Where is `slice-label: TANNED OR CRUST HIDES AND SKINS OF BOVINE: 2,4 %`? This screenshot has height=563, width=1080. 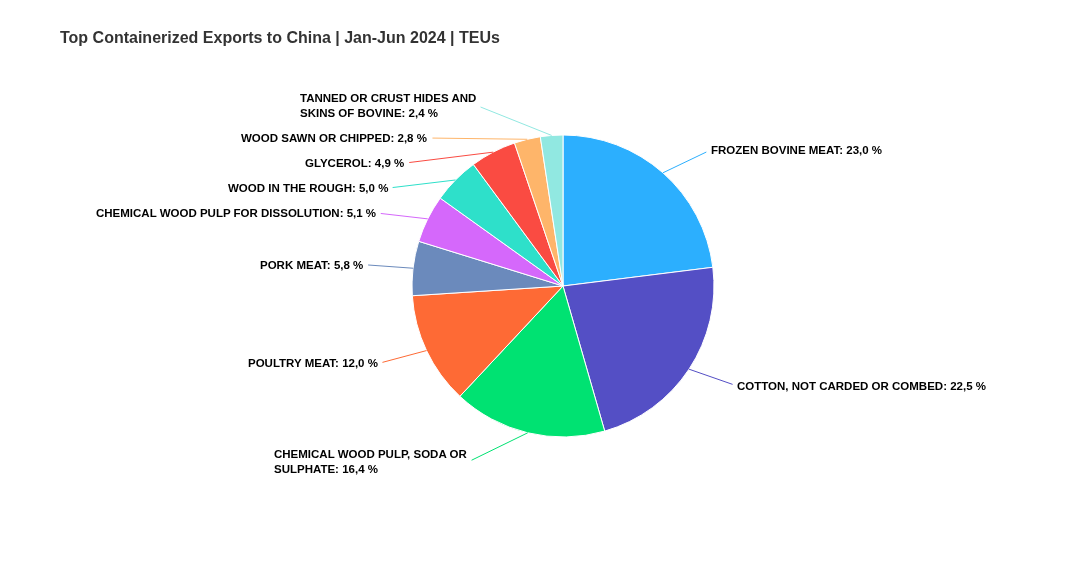
slice-label: TANNED OR CRUST HIDES AND SKINS OF BOVINE: 2,4 % is located at coordinates (388, 105).